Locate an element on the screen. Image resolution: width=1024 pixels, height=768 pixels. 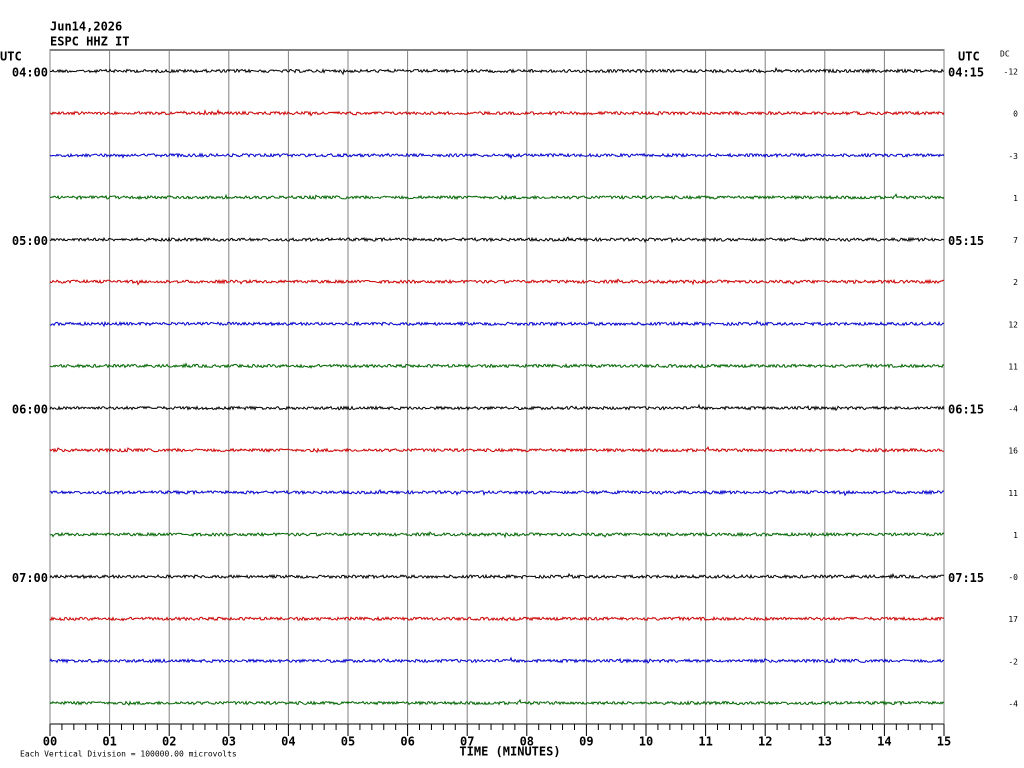
x-tick-label: 05 is located at coordinates (348, 742).